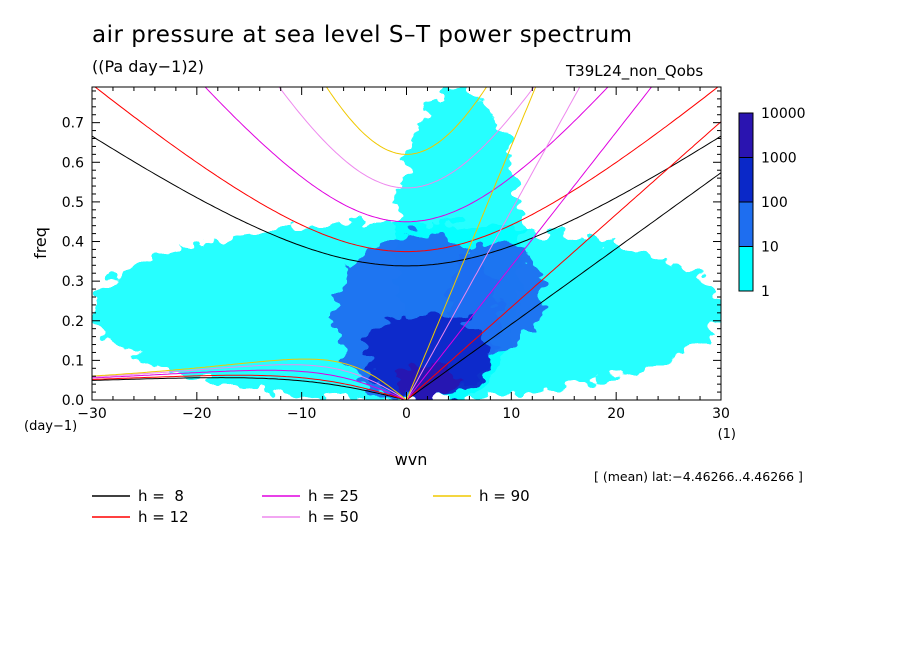  I want to click on x-tick-label: 0, so click(406, 414).